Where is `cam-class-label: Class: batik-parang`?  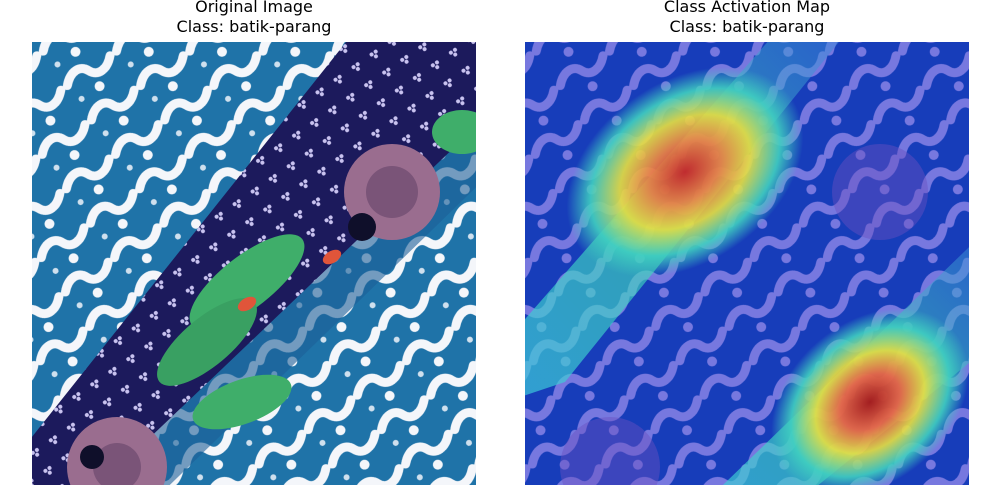 cam-class-label: Class: batik-parang is located at coordinates (747, 26).